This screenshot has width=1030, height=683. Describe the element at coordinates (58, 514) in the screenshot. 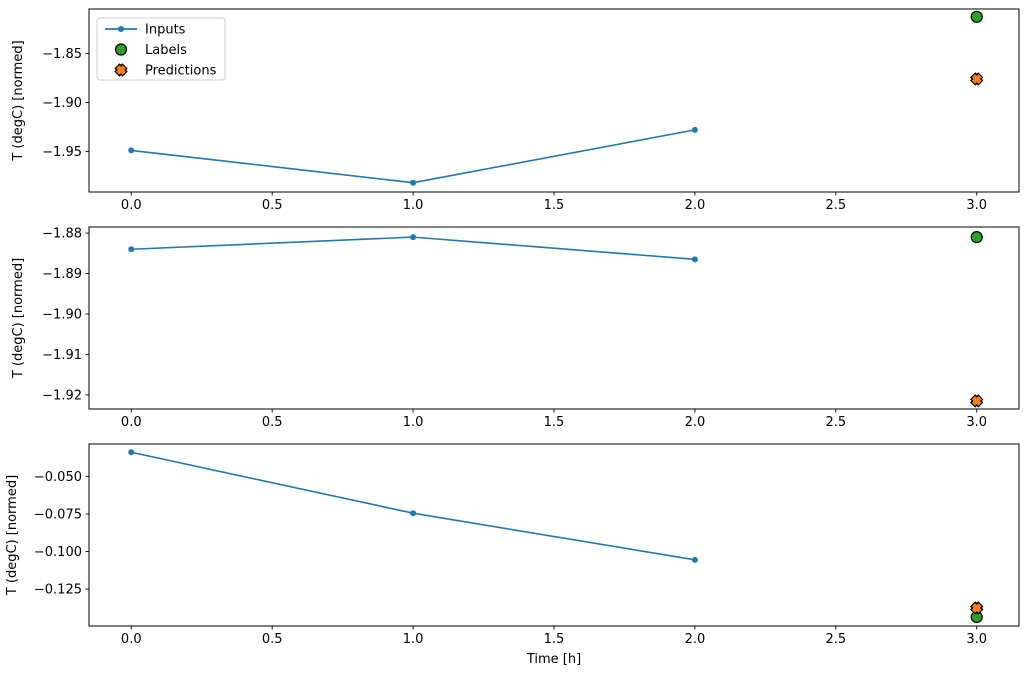

I see `y-tick-label: −0.075` at that location.